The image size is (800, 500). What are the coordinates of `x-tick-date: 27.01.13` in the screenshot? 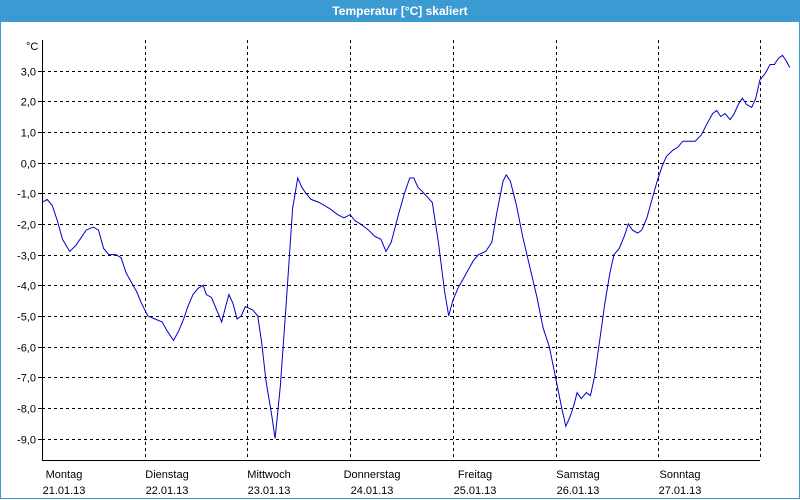 It's located at (680, 491).